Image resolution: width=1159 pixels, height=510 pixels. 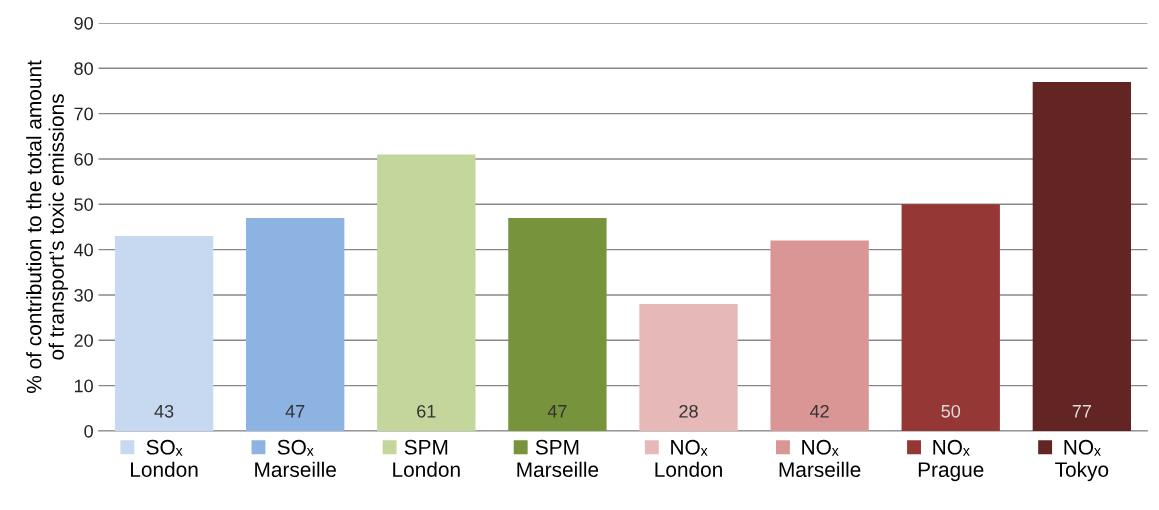 I want to click on y-tick-label: 70, so click(x=83, y=114).